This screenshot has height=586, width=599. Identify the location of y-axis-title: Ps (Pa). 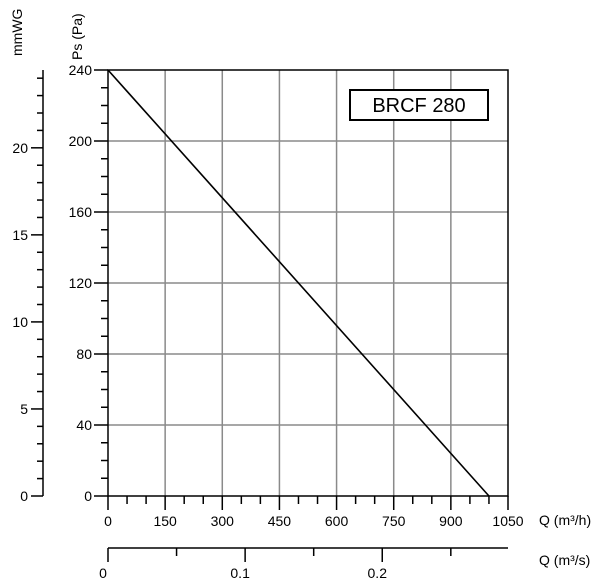
(77, 36).